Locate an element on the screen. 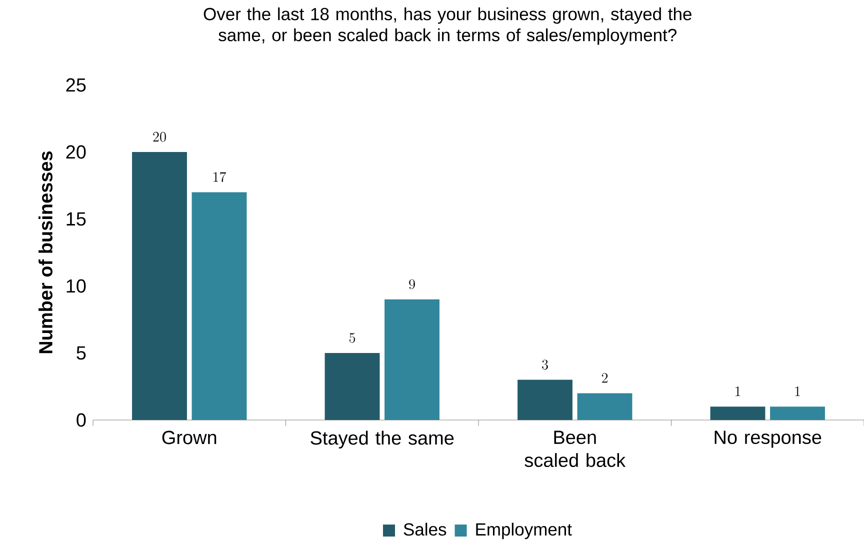 This screenshot has width=864, height=544. y-tick-label: 10 is located at coordinates (76, 286).